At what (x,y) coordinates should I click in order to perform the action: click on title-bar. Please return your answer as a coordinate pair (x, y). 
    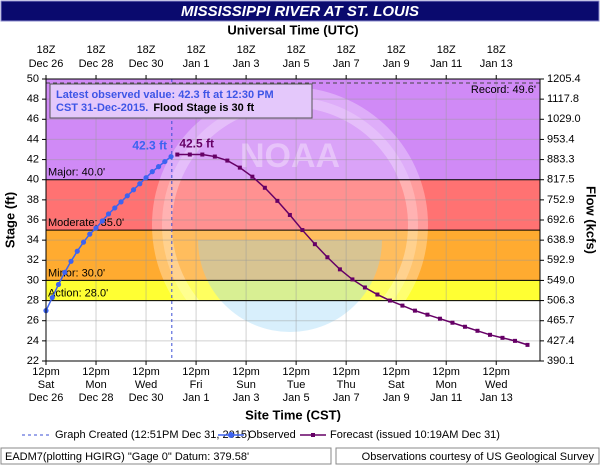
    Looking at the image, I should click on (300, 11).